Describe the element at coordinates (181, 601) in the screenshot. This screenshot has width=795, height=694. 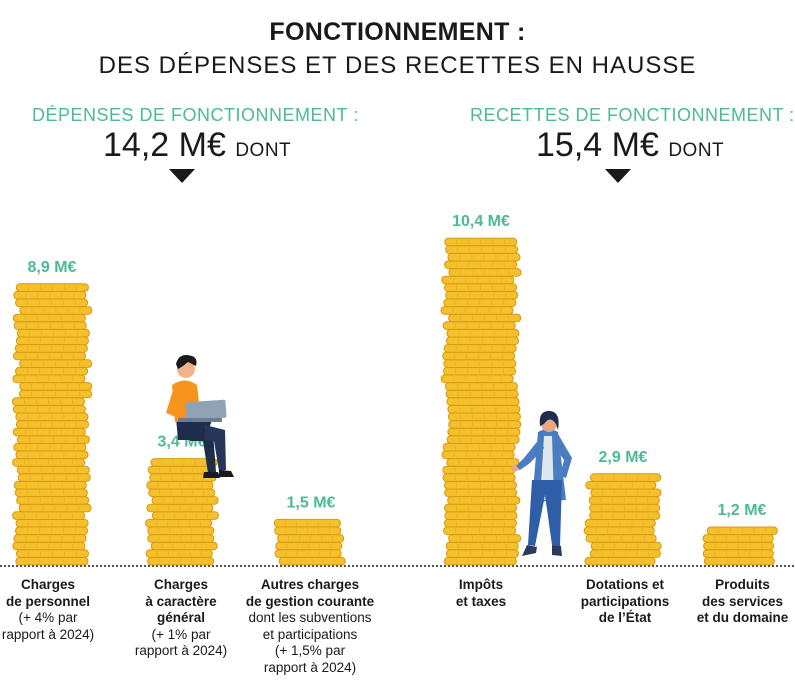
I see `category-label-line: à caractère` at that location.